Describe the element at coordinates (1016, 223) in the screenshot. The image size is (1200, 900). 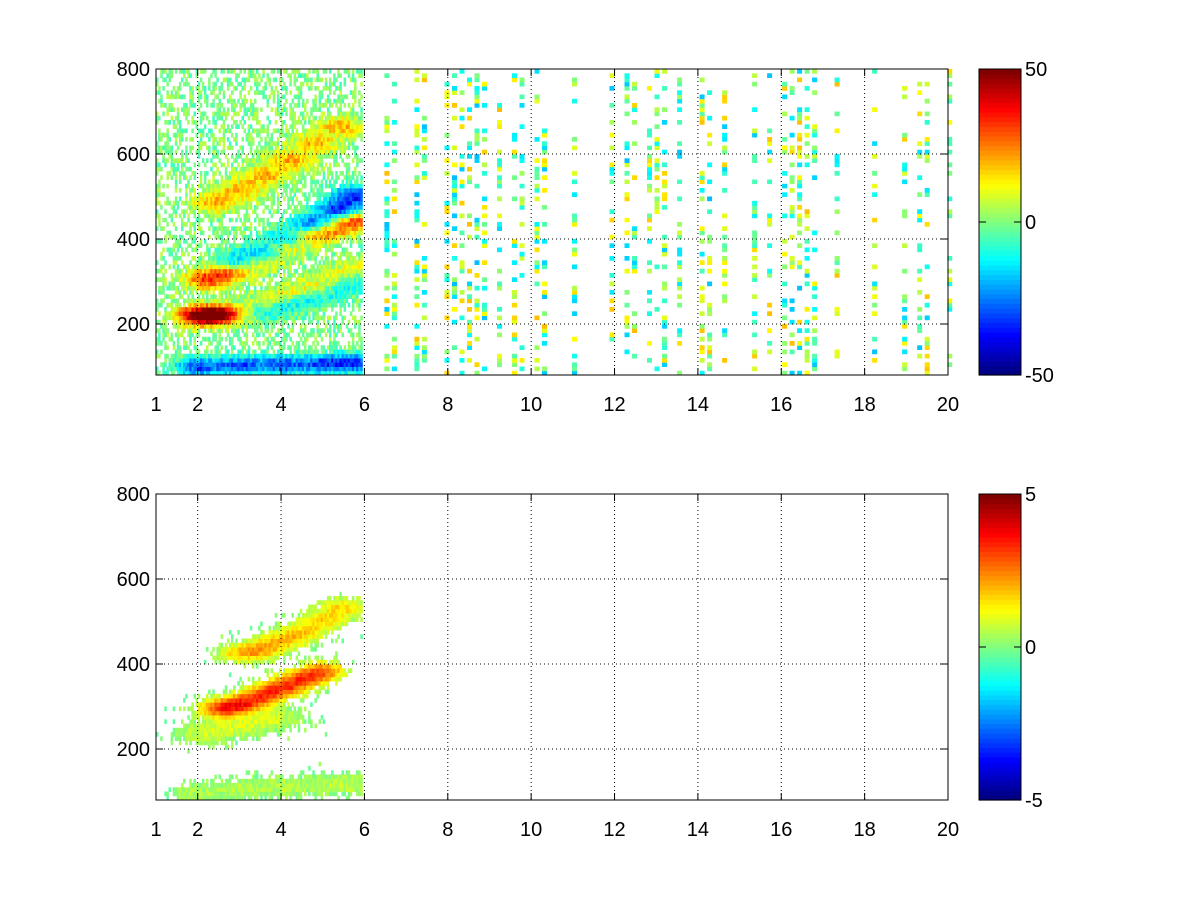
I see `colorbar: -50 0 50` at that location.